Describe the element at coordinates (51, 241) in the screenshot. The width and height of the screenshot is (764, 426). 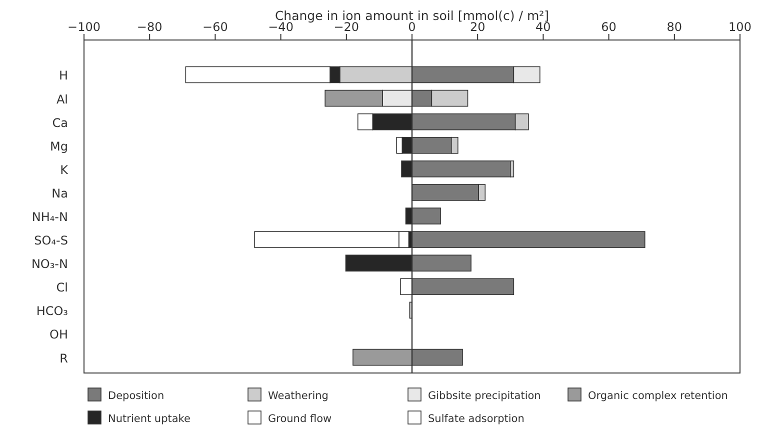
I see `y-tick-label: SO₄-S` at that location.